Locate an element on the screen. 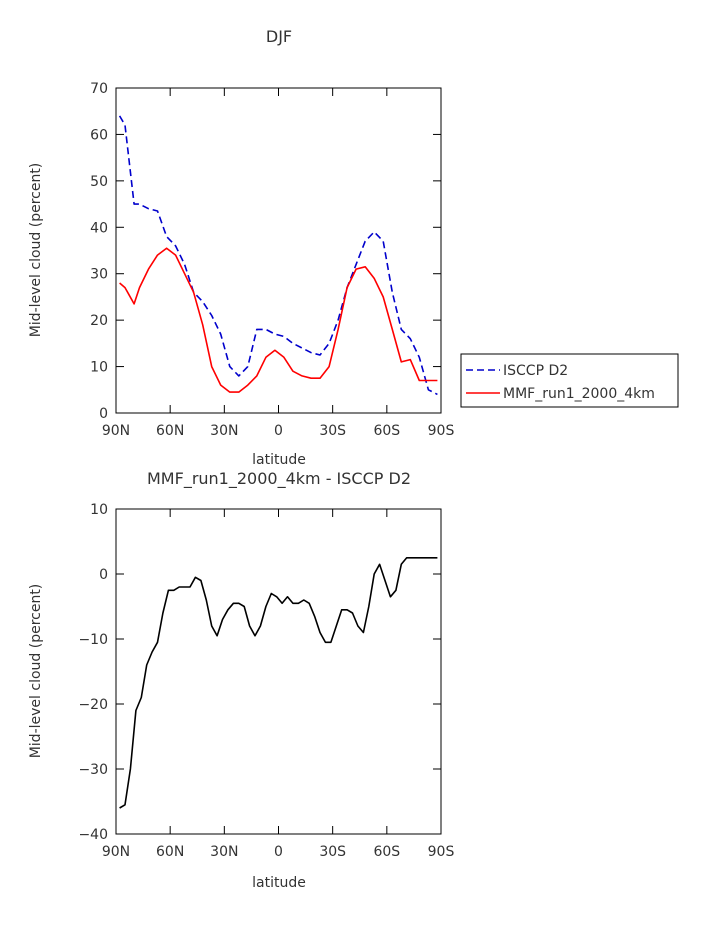 The width and height of the screenshot is (723, 935). series-line-difference is located at coordinates (278, 682).